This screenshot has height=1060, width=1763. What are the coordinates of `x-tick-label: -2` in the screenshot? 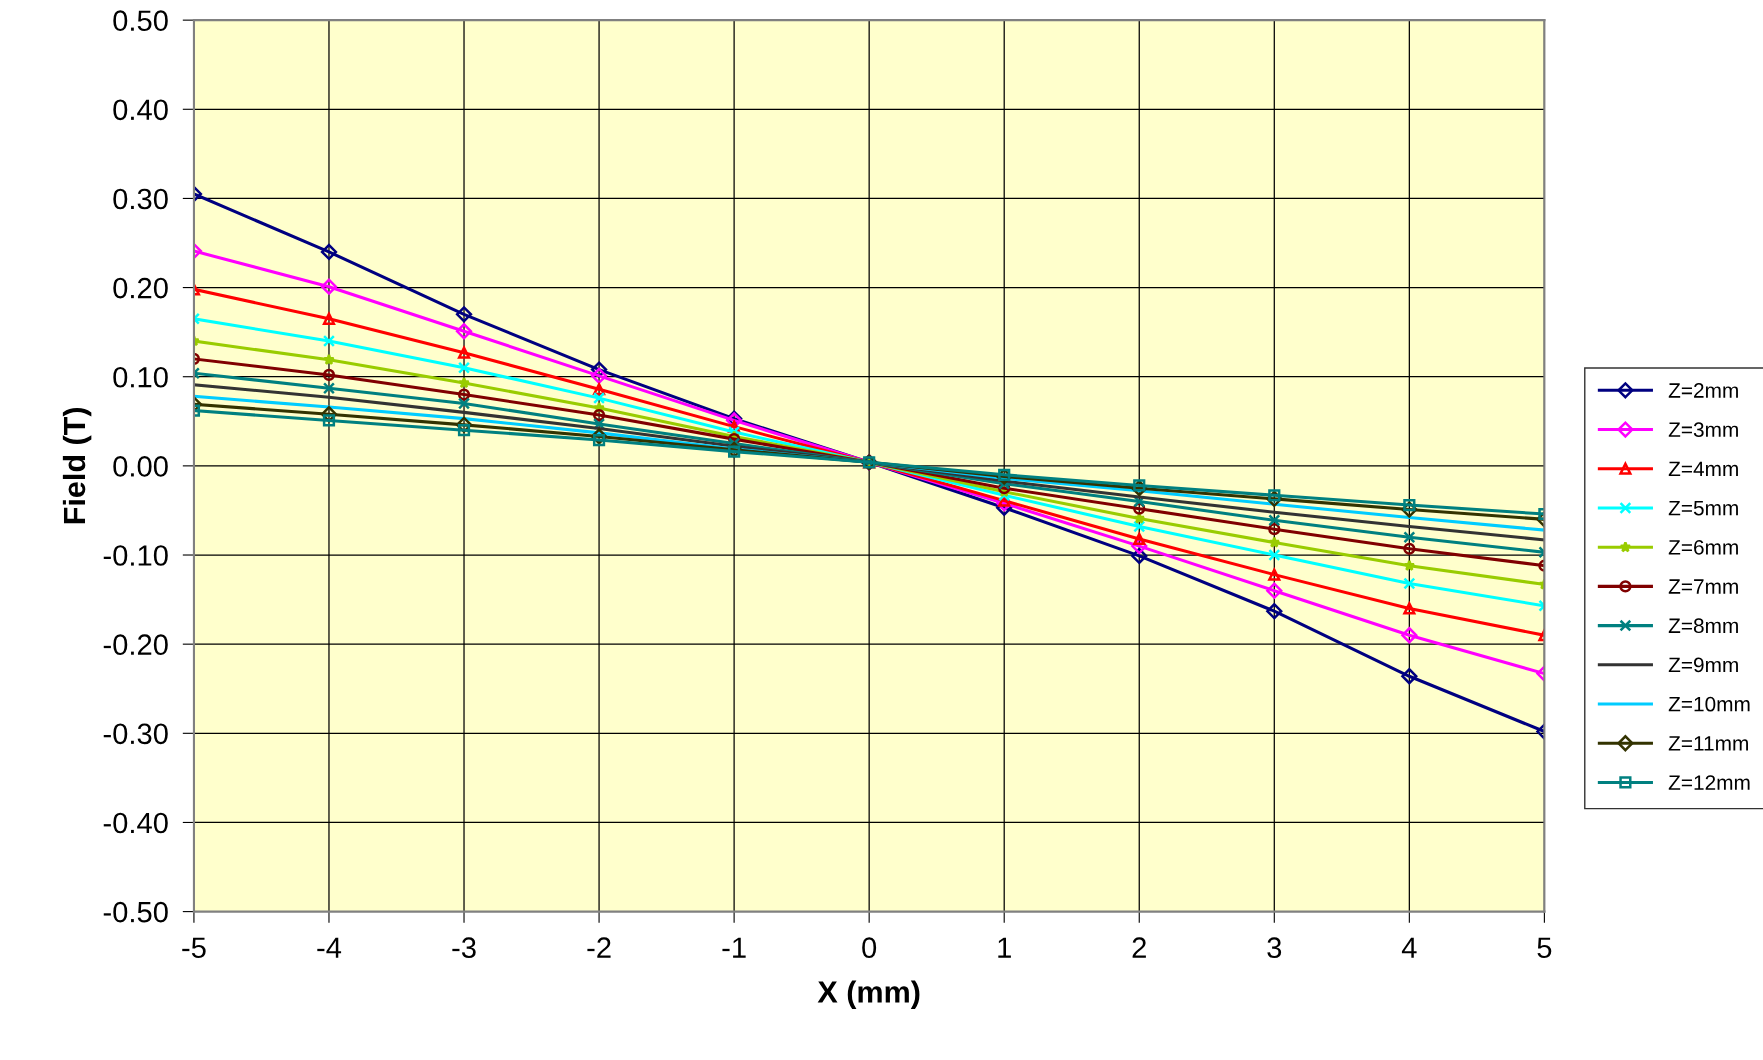 It's located at (599, 947).